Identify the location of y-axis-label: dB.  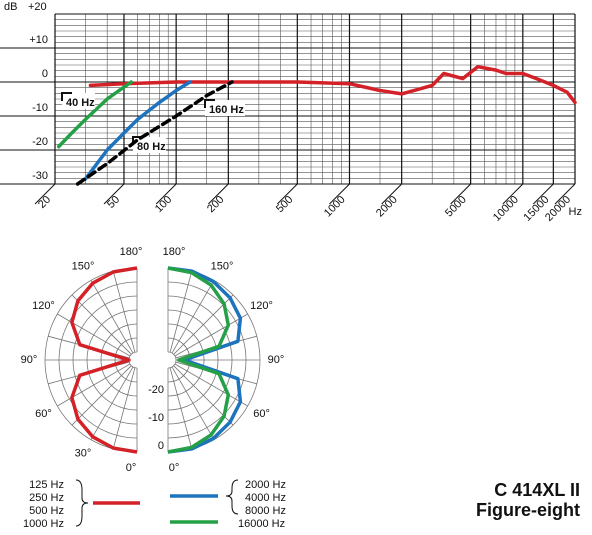
(10, 7).